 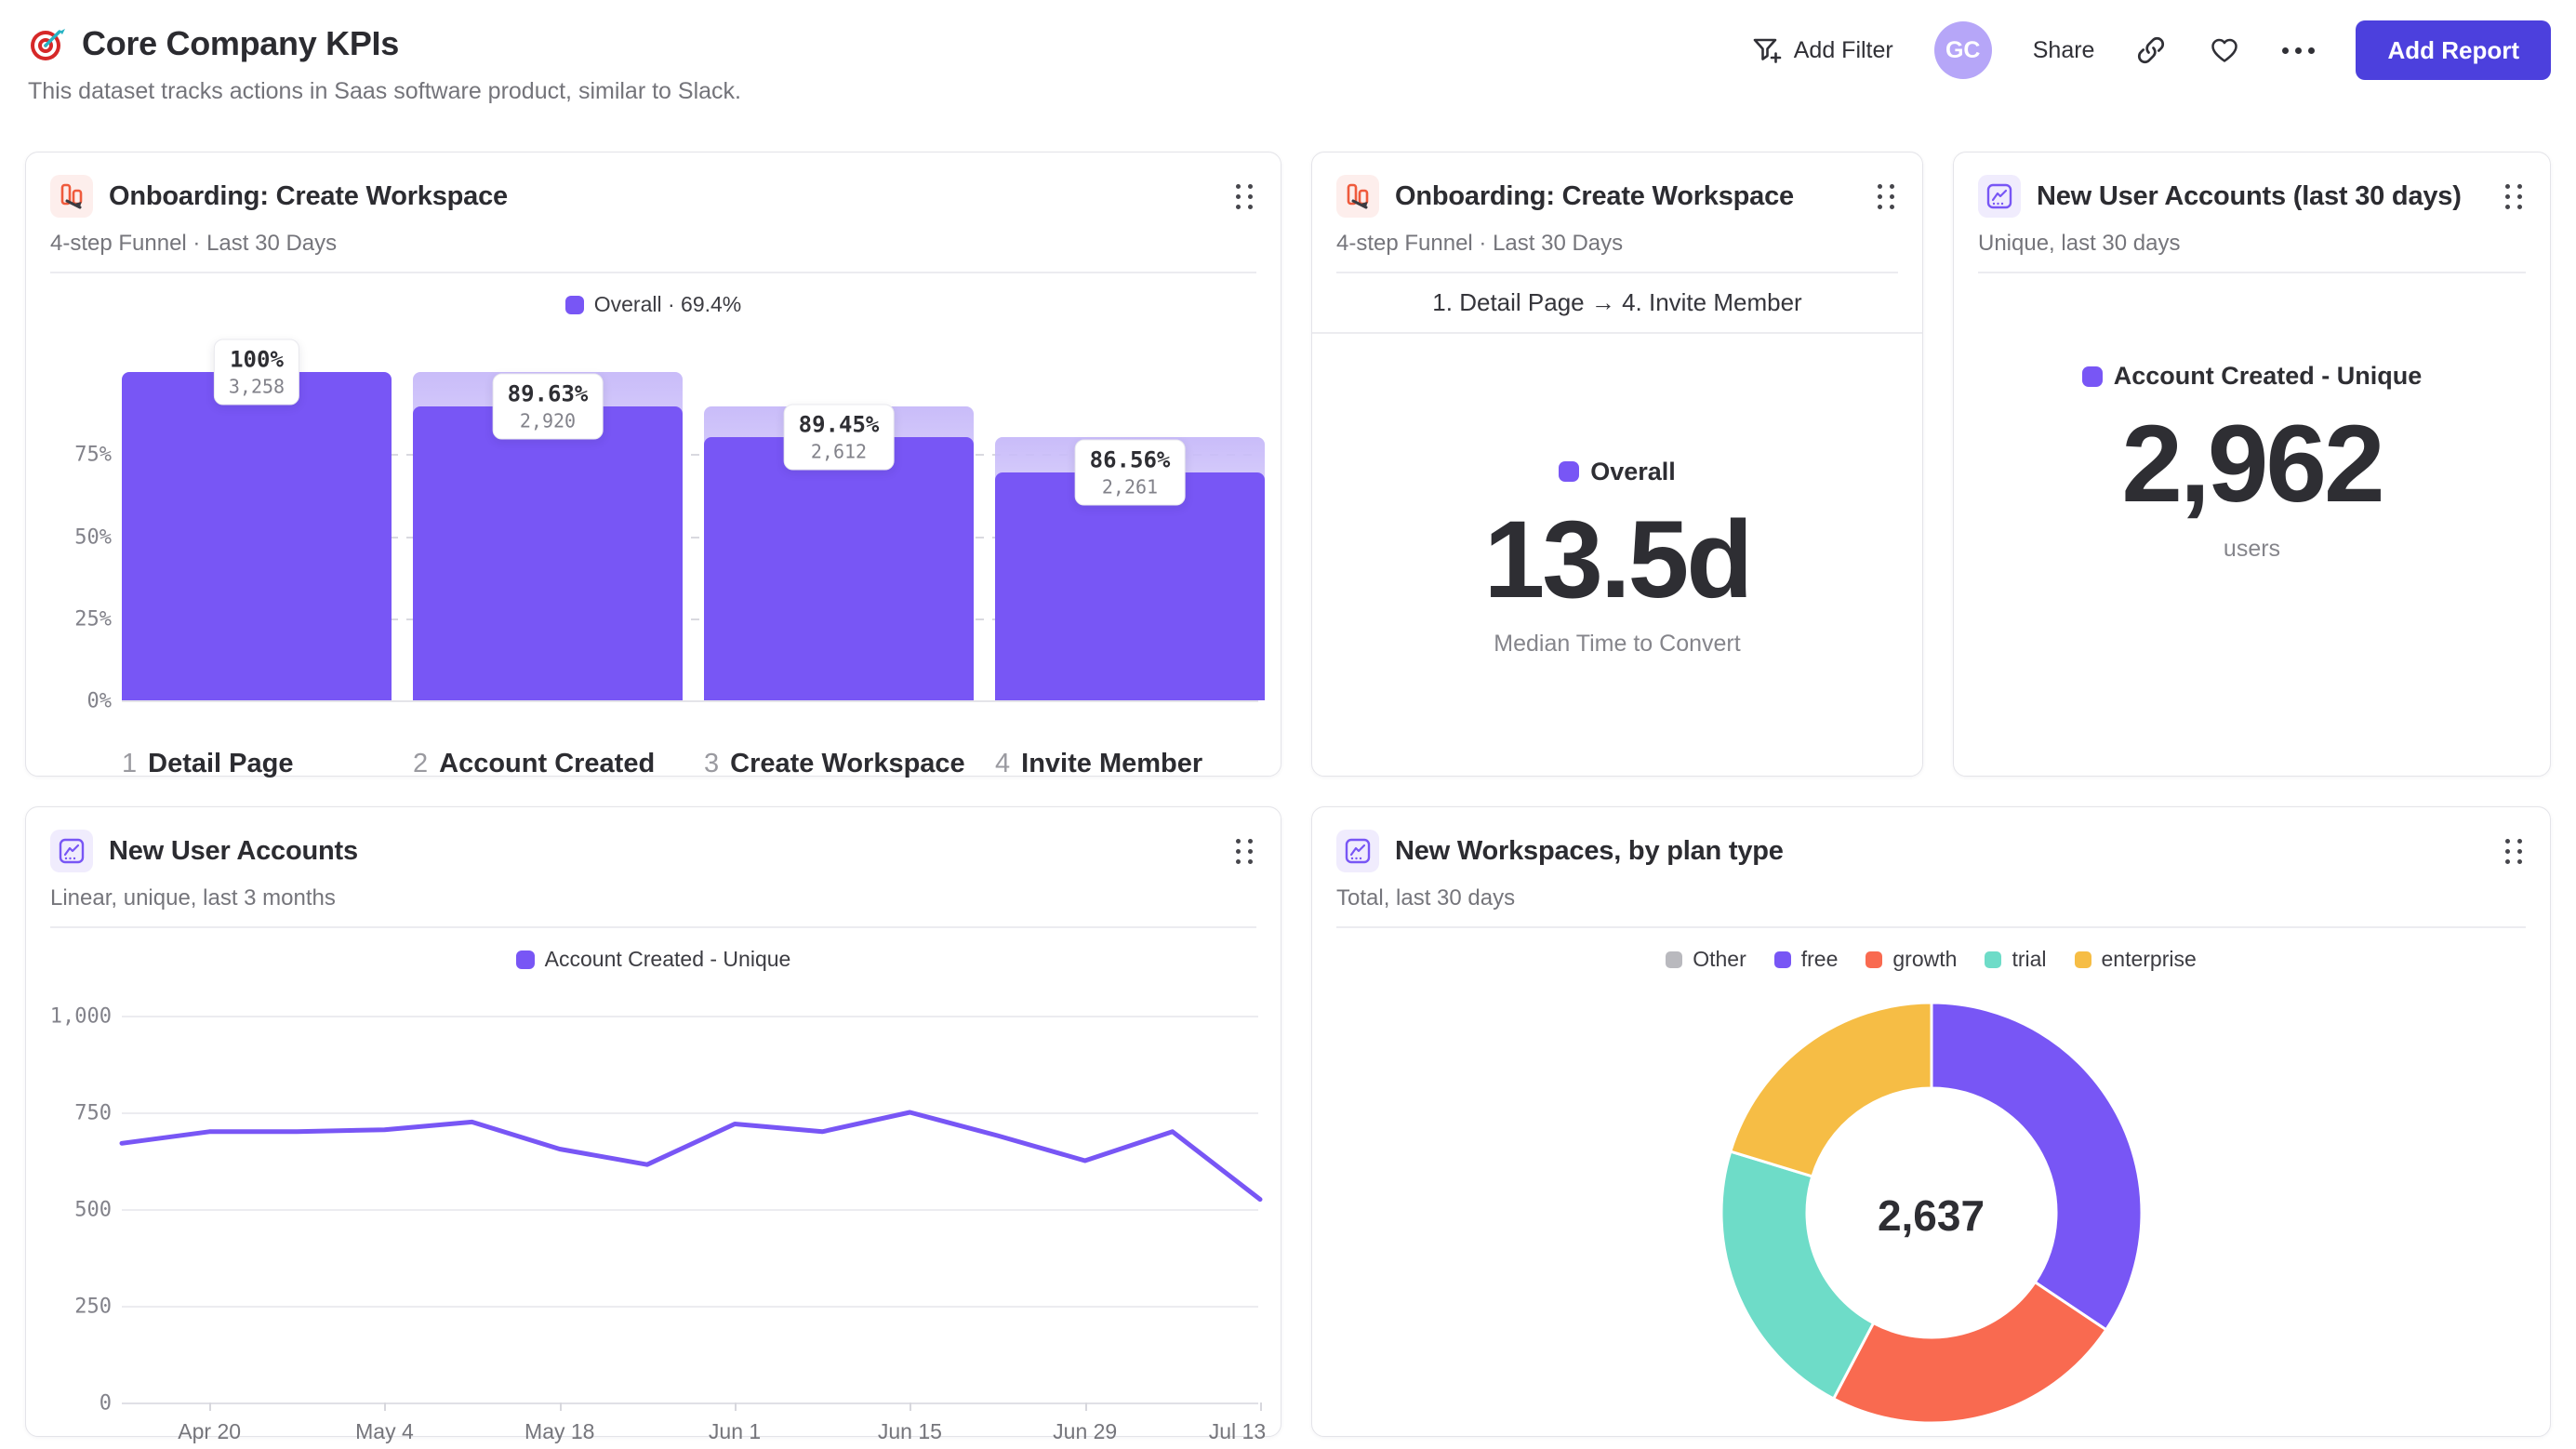 What do you see at coordinates (240, 43) in the screenshot?
I see `page-title: Core Company KPIs` at bounding box center [240, 43].